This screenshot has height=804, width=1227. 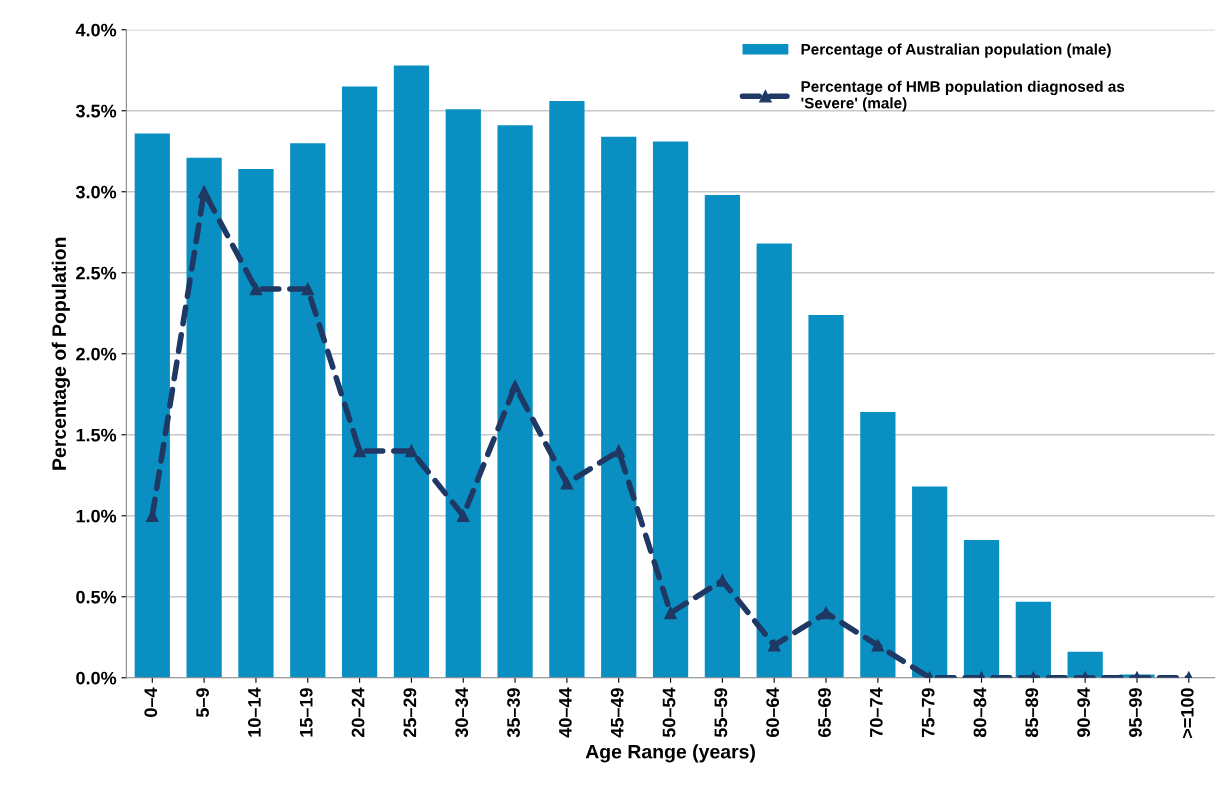 What do you see at coordinates (669, 712) in the screenshot?
I see `x-tick-label: 50–54` at bounding box center [669, 712].